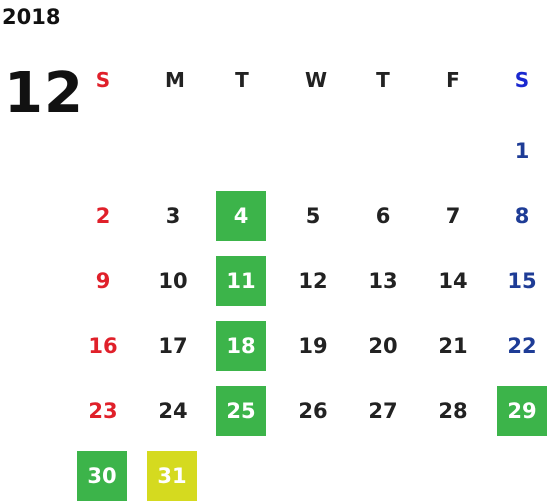 Image resolution: width=548 pixels, height=503 pixels. Describe the element at coordinates (522, 216) in the screenshot. I see `day-cell: 8` at that location.